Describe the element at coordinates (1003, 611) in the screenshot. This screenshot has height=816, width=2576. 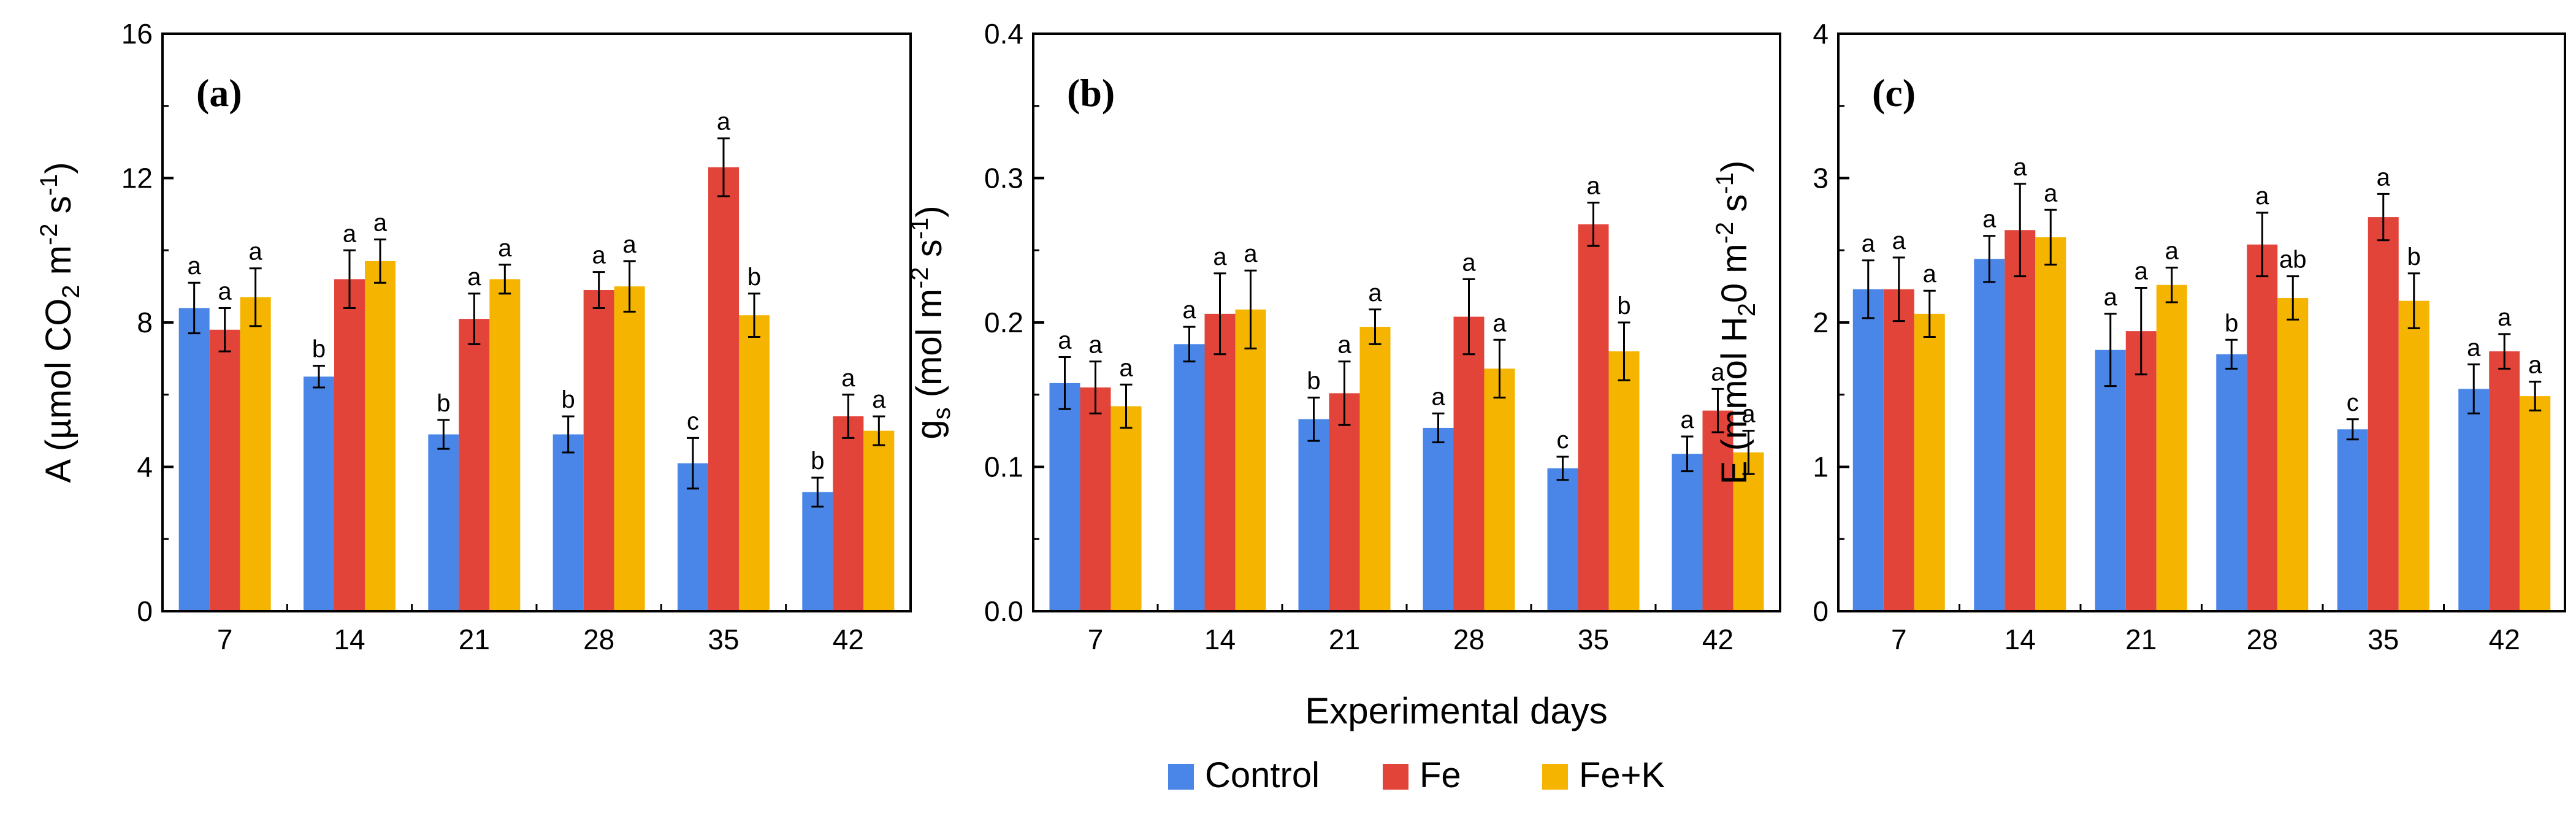
I see `y-tick-label: 0.0` at that location.